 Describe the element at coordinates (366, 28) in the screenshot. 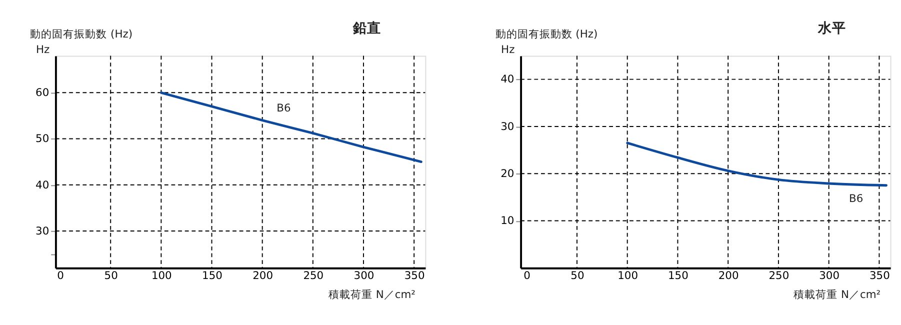

I see `chart-title: 鉛直` at that location.